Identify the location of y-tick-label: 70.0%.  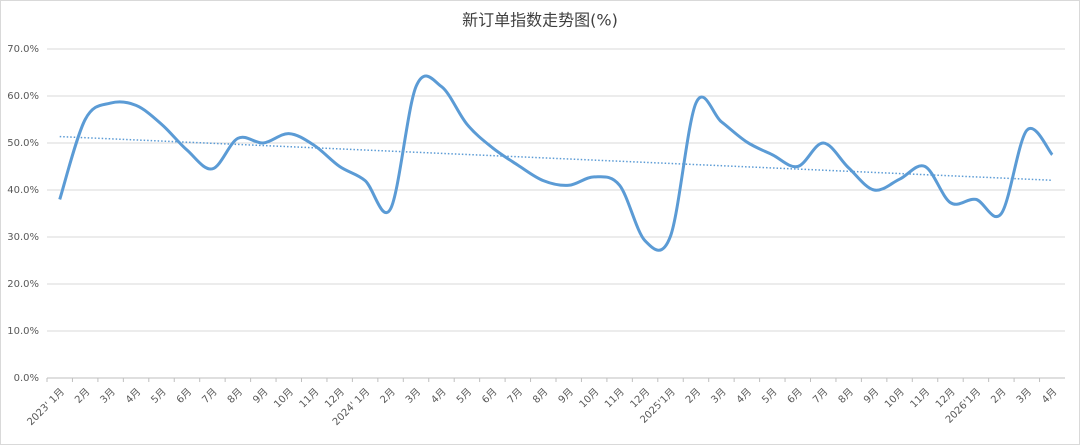
(23, 49).